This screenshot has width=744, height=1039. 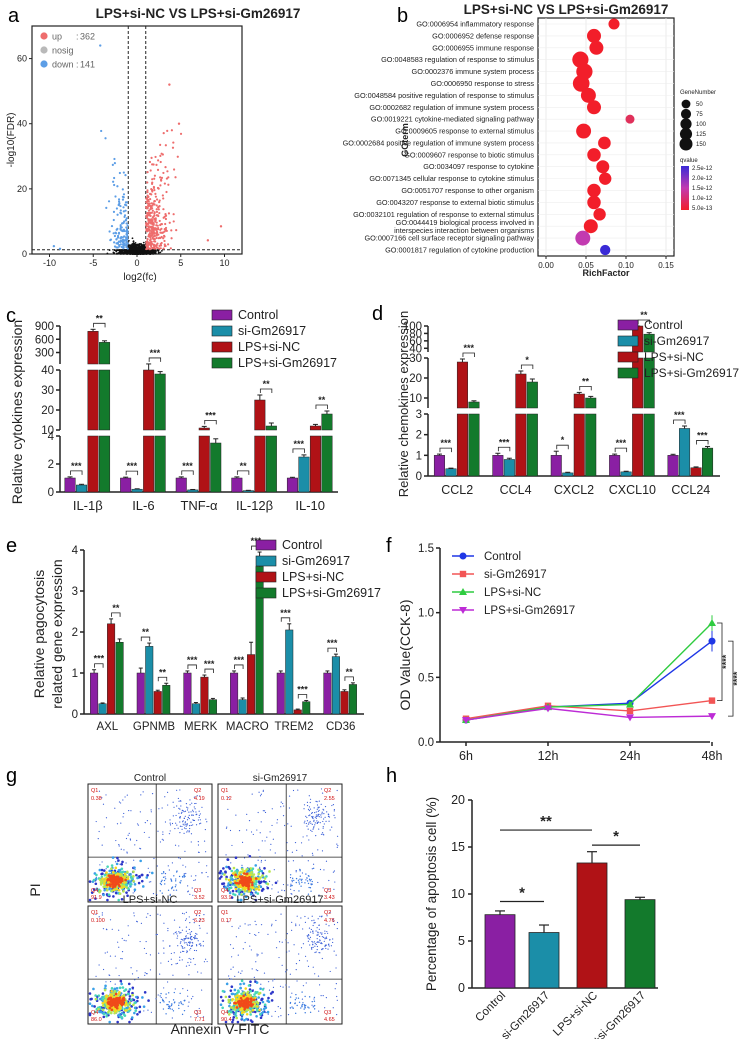 What do you see at coordinates (340, 727) in the screenshot?
I see `phago-category-label: CD36` at bounding box center [340, 727].